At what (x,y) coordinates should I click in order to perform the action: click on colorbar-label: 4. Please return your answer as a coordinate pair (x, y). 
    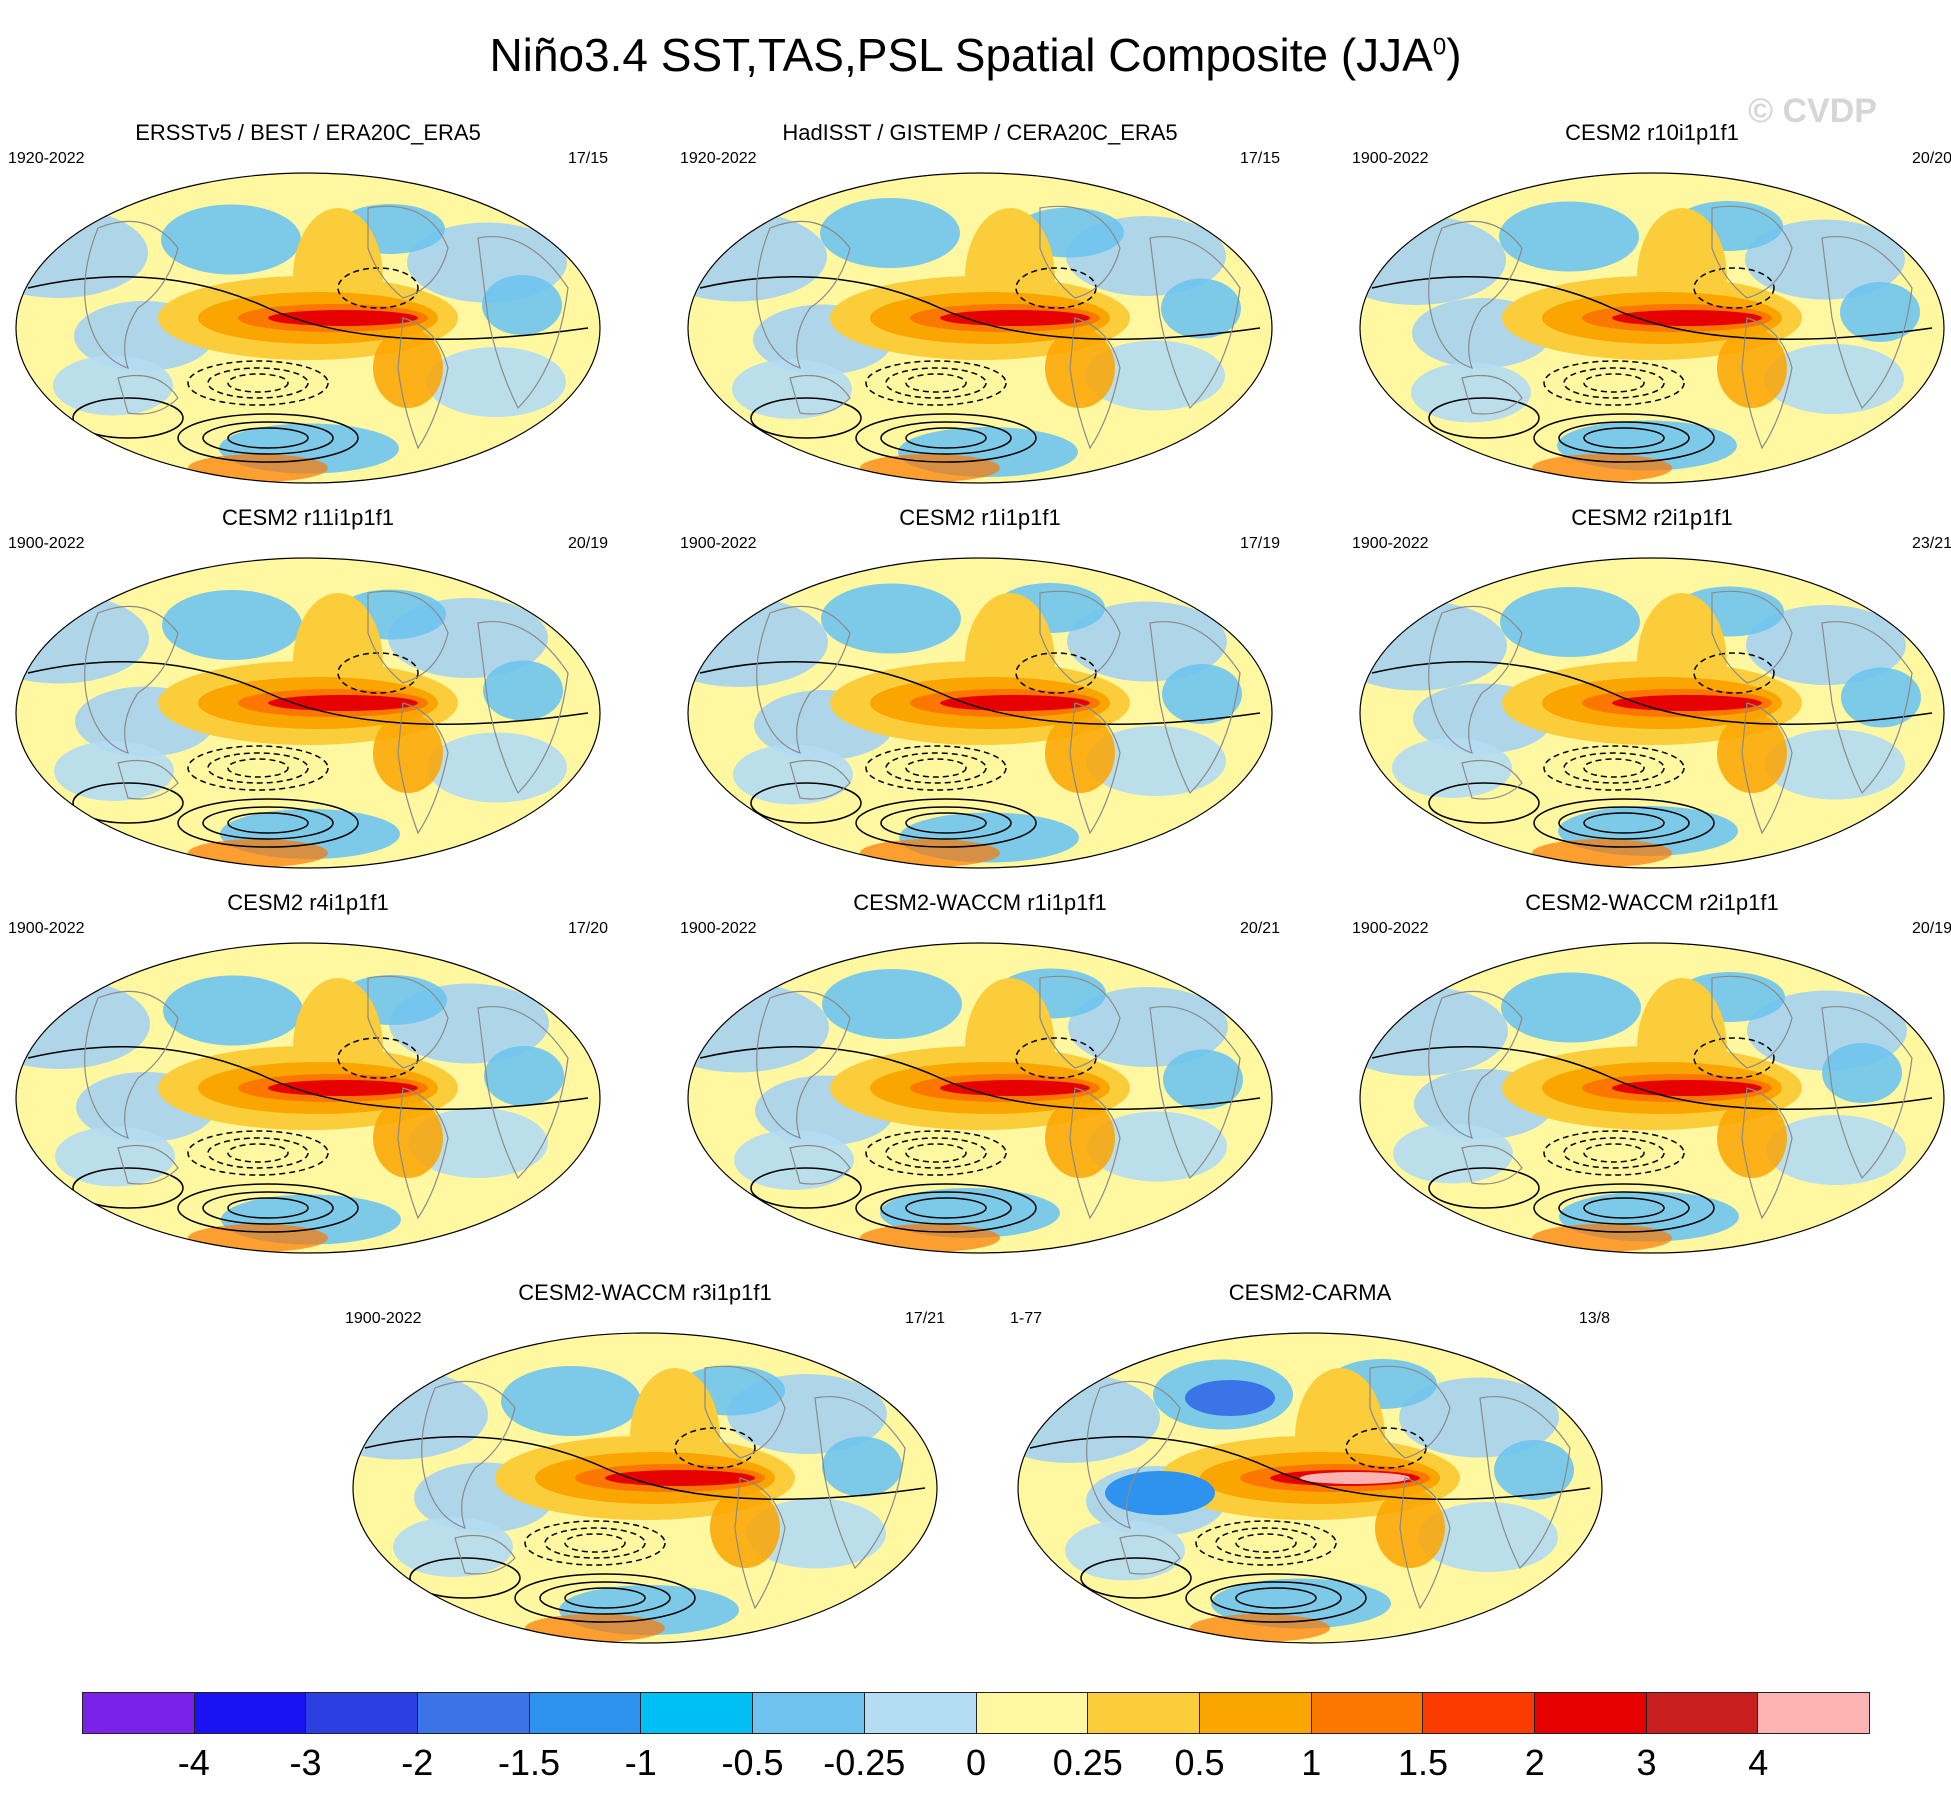
    Looking at the image, I should click on (1758, 1762).